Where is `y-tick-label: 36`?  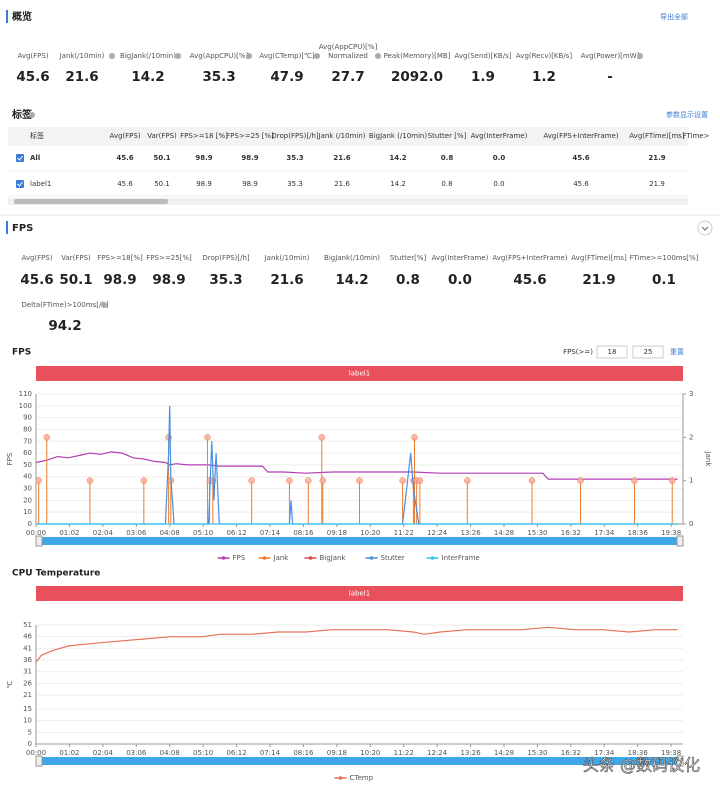 y-tick-label: 36 is located at coordinates (27, 660).